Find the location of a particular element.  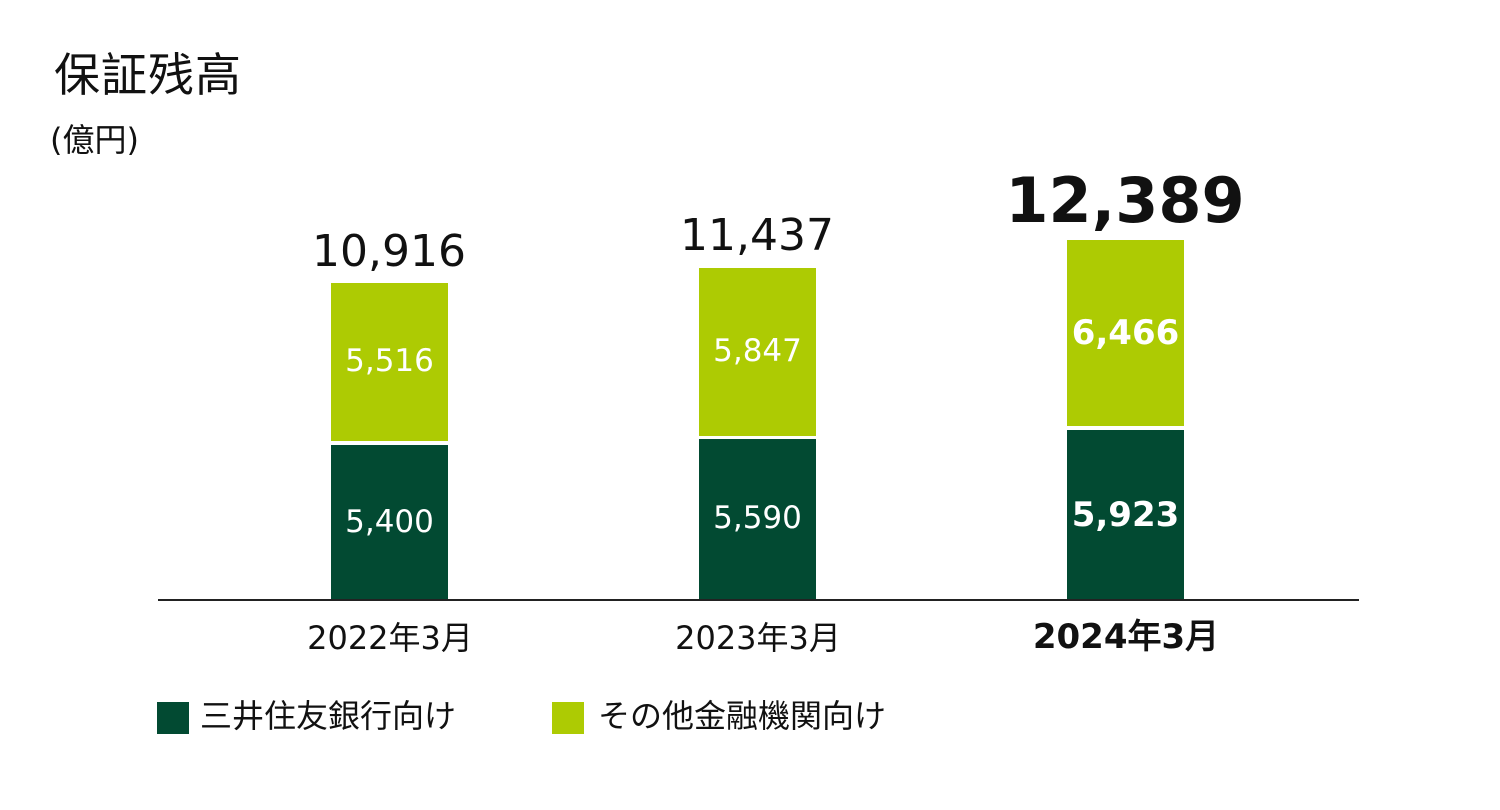

segment-label-smbc-2023: 5,590 is located at coordinates (757, 518).